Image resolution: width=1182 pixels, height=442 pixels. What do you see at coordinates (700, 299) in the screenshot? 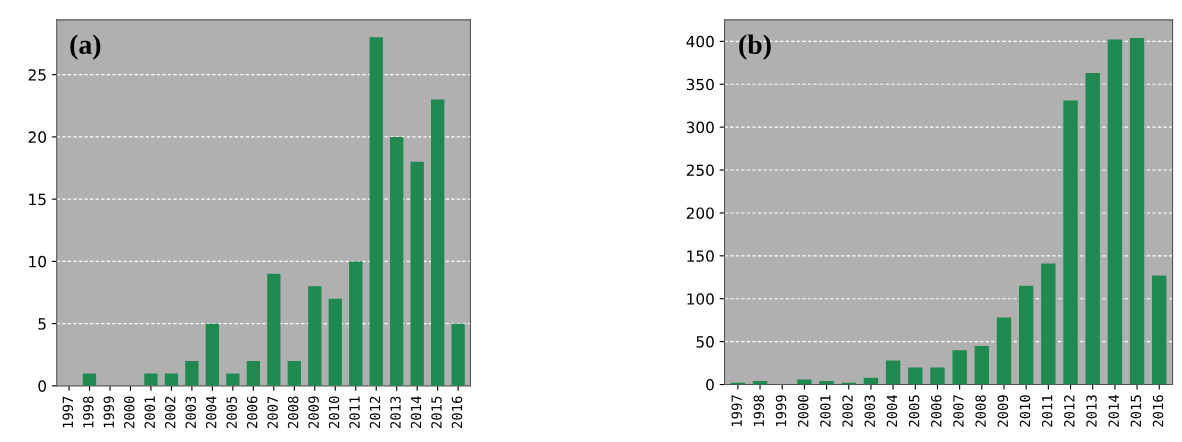
I see `y-tick-label: 100` at bounding box center [700, 299].